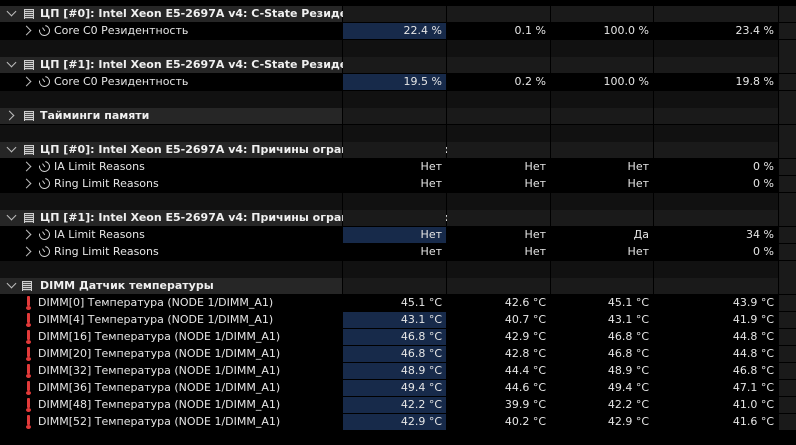  I want to click on average-value: 44.8 °C, so click(716, 354).